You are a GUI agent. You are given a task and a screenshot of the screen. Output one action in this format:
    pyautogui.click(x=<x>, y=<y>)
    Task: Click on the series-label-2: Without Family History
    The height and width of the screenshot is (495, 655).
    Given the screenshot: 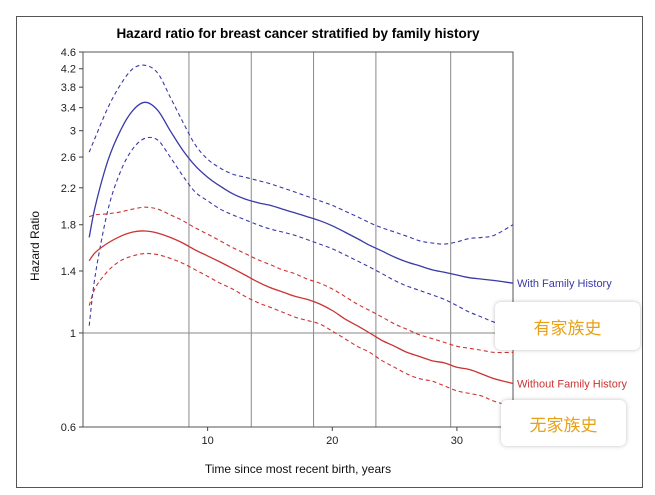 What is the action you would take?
    pyautogui.click(x=572, y=384)
    